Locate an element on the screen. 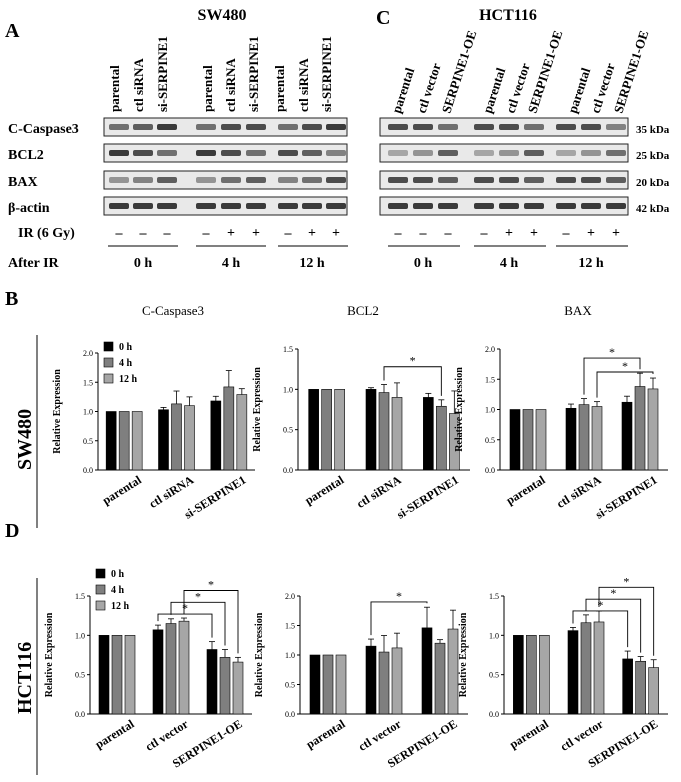 The image size is (681, 782). kda-label: 35 kDa is located at coordinates (653, 130).